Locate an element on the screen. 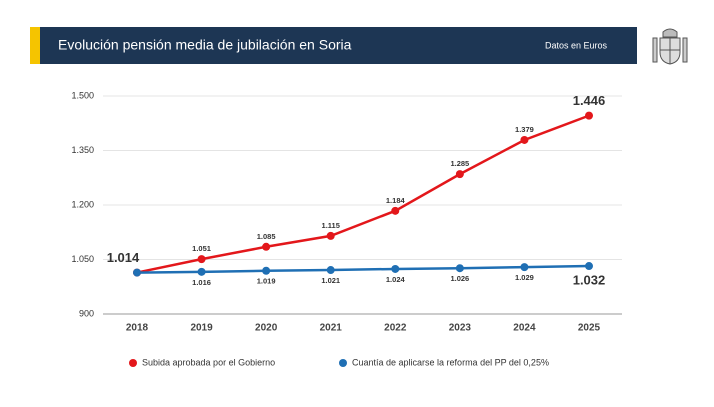 This screenshot has width=714, height=407. data-label: 1.184 is located at coordinates (396, 200).